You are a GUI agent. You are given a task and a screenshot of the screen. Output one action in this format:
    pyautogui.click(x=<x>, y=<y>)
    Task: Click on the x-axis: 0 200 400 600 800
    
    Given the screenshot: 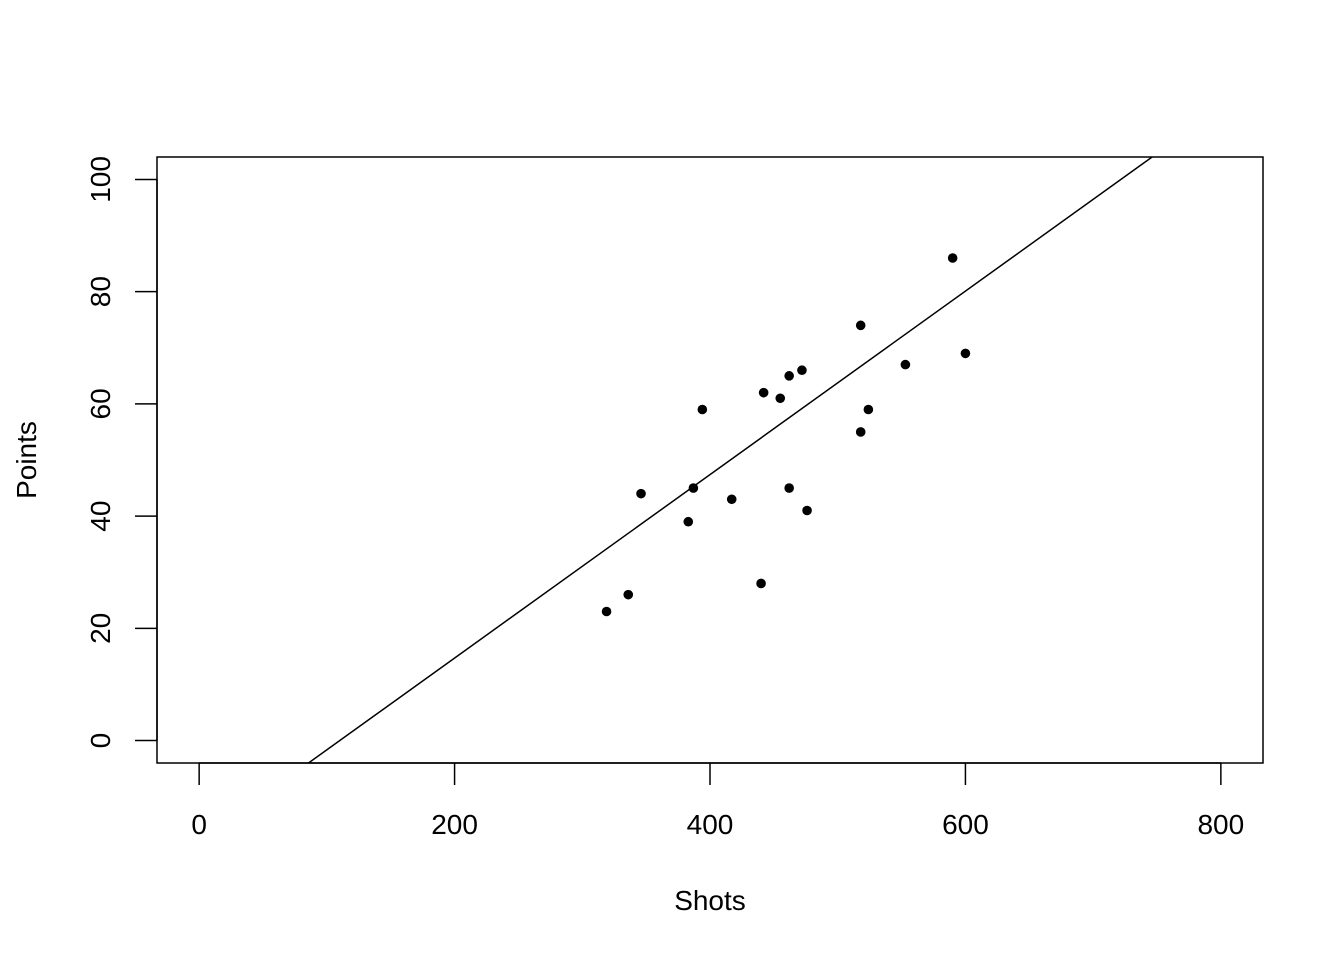 What is the action you would take?
    pyautogui.click(x=717, y=801)
    